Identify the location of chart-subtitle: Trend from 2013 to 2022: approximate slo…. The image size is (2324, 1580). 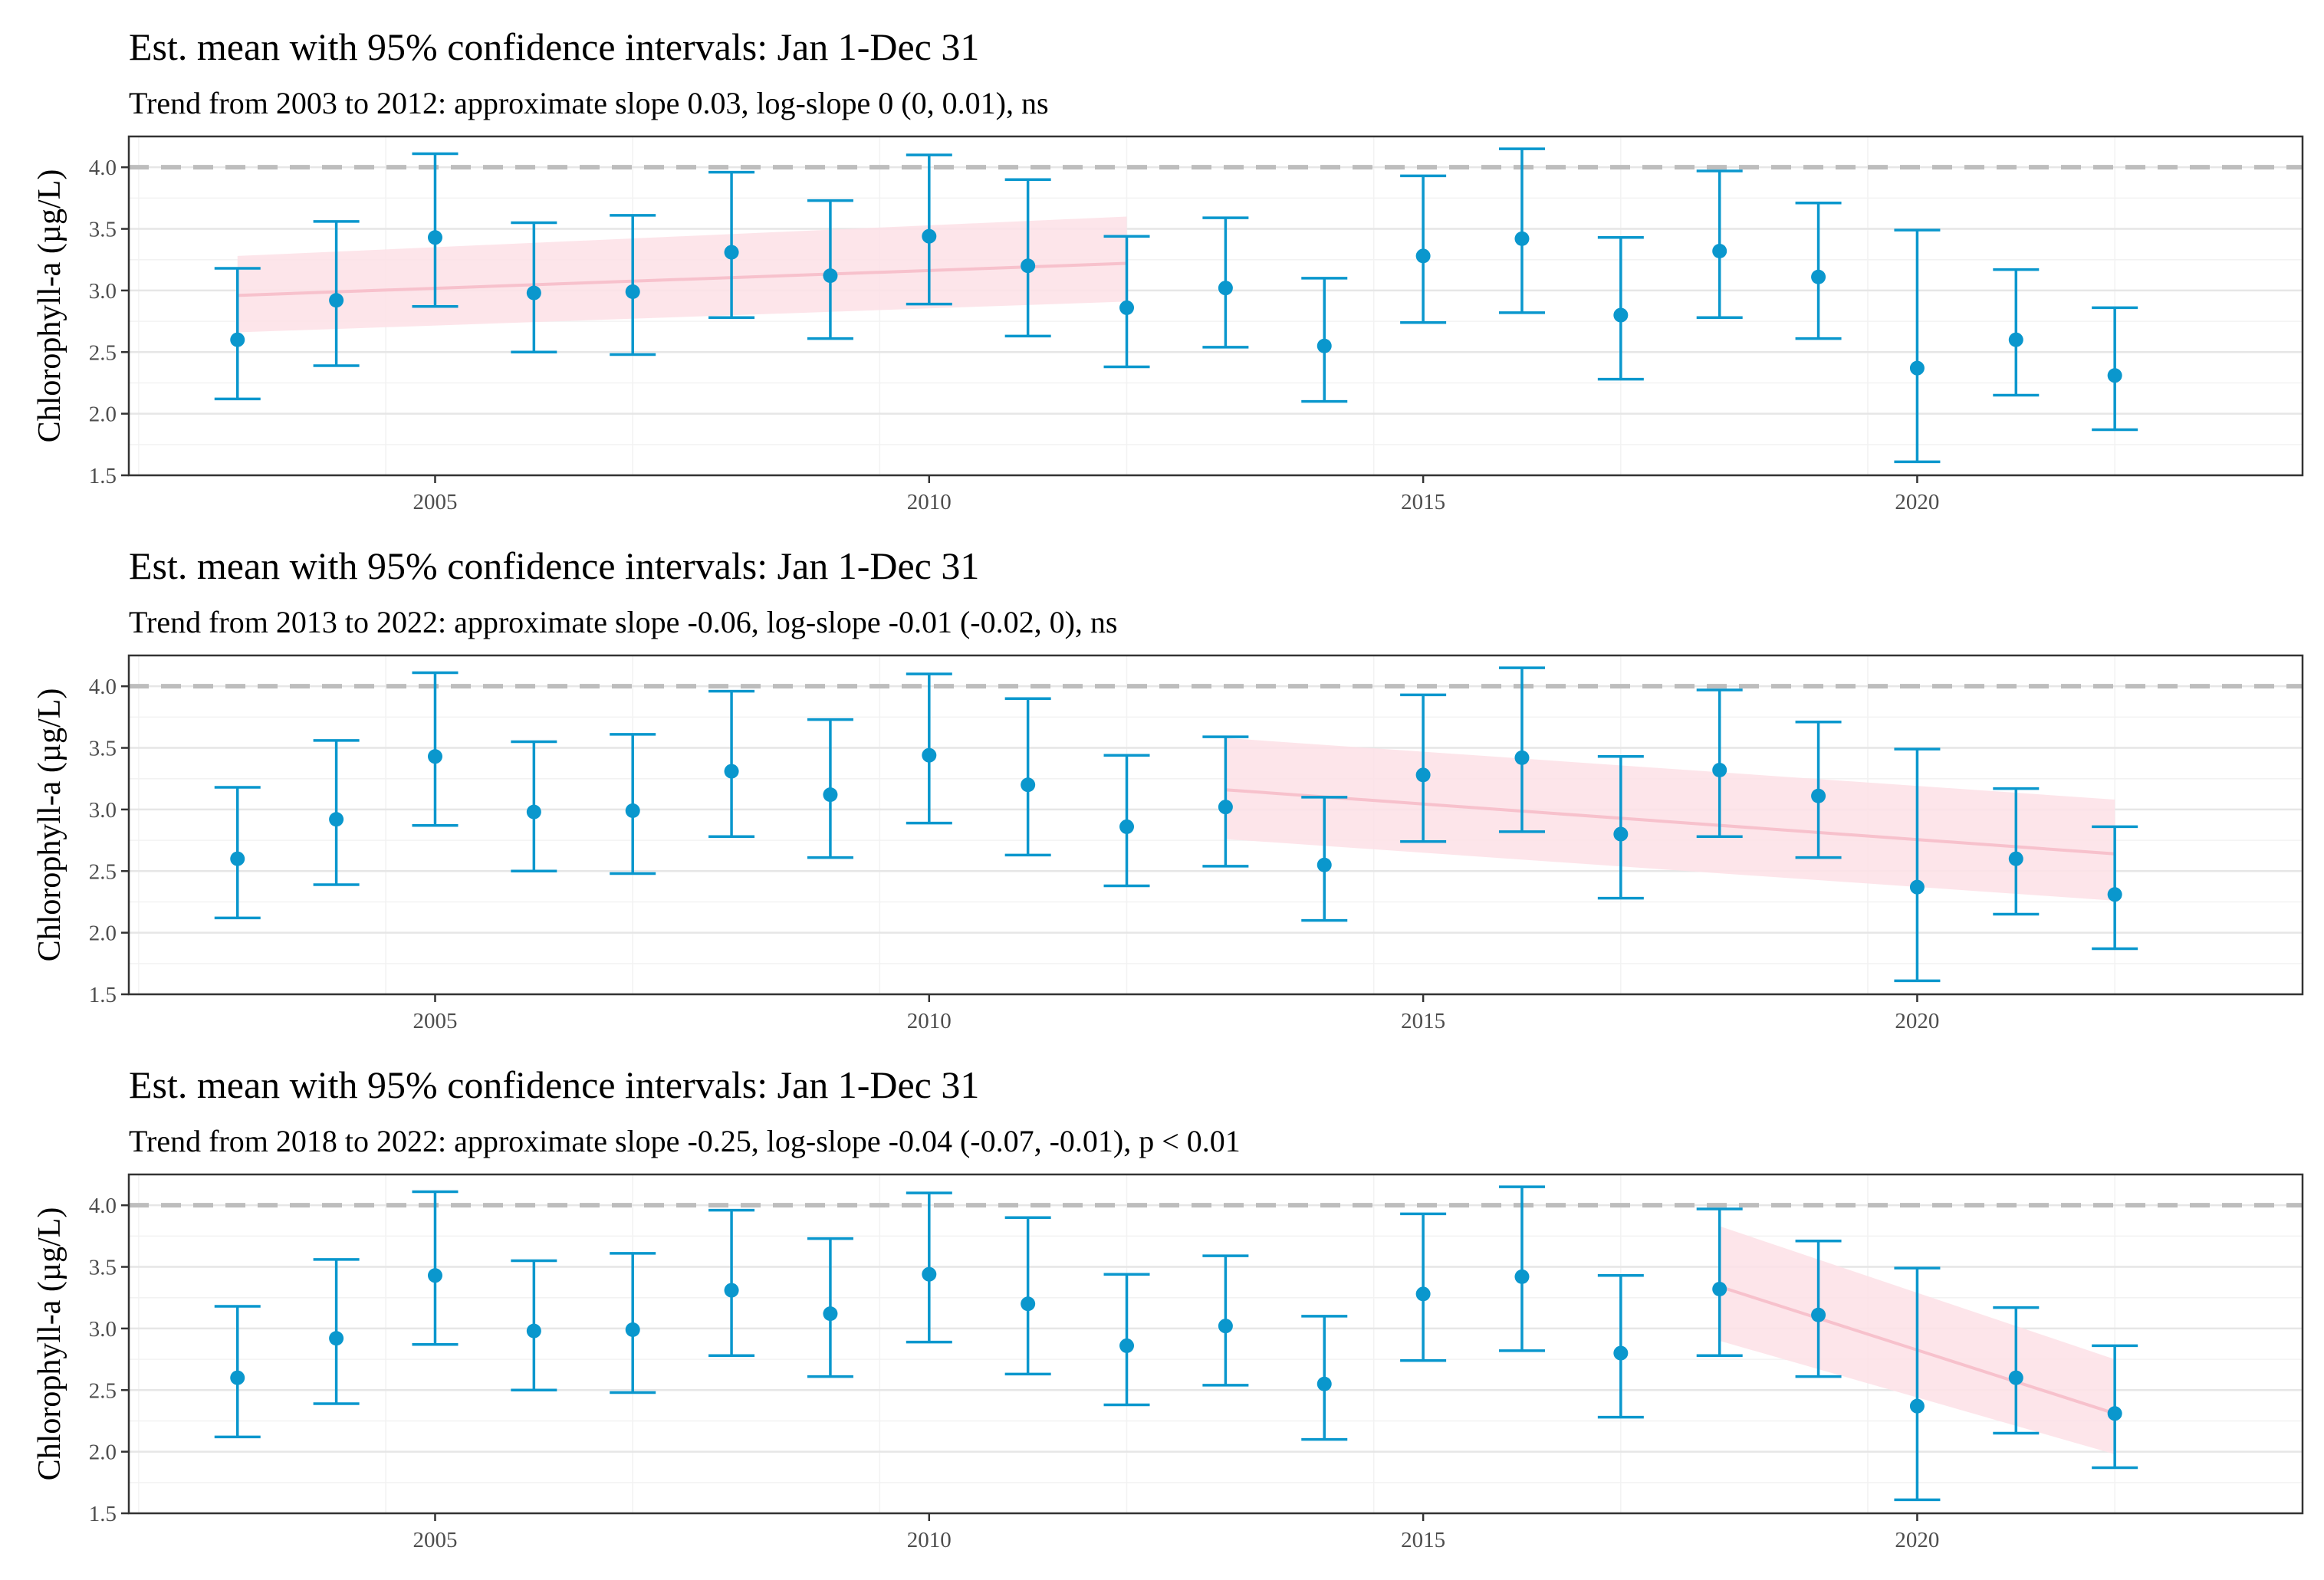
(623, 622).